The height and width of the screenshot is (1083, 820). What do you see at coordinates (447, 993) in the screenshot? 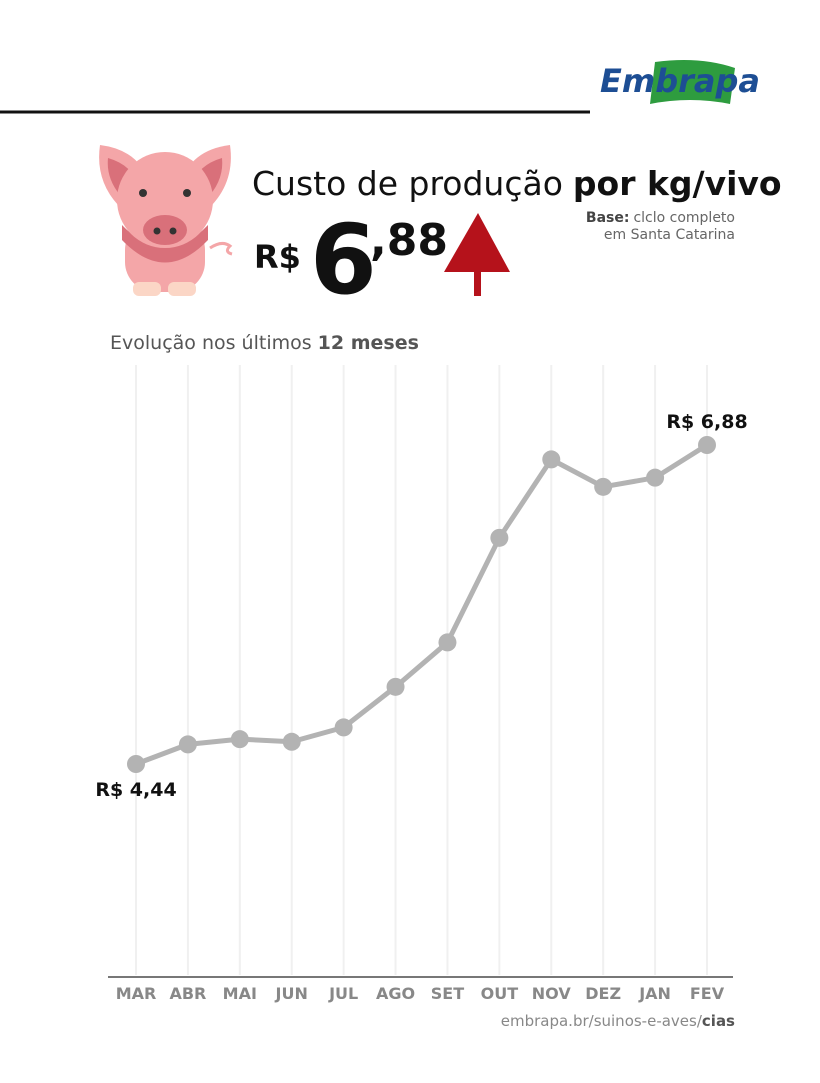
I see `x-tick-label: SET` at bounding box center [447, 993].